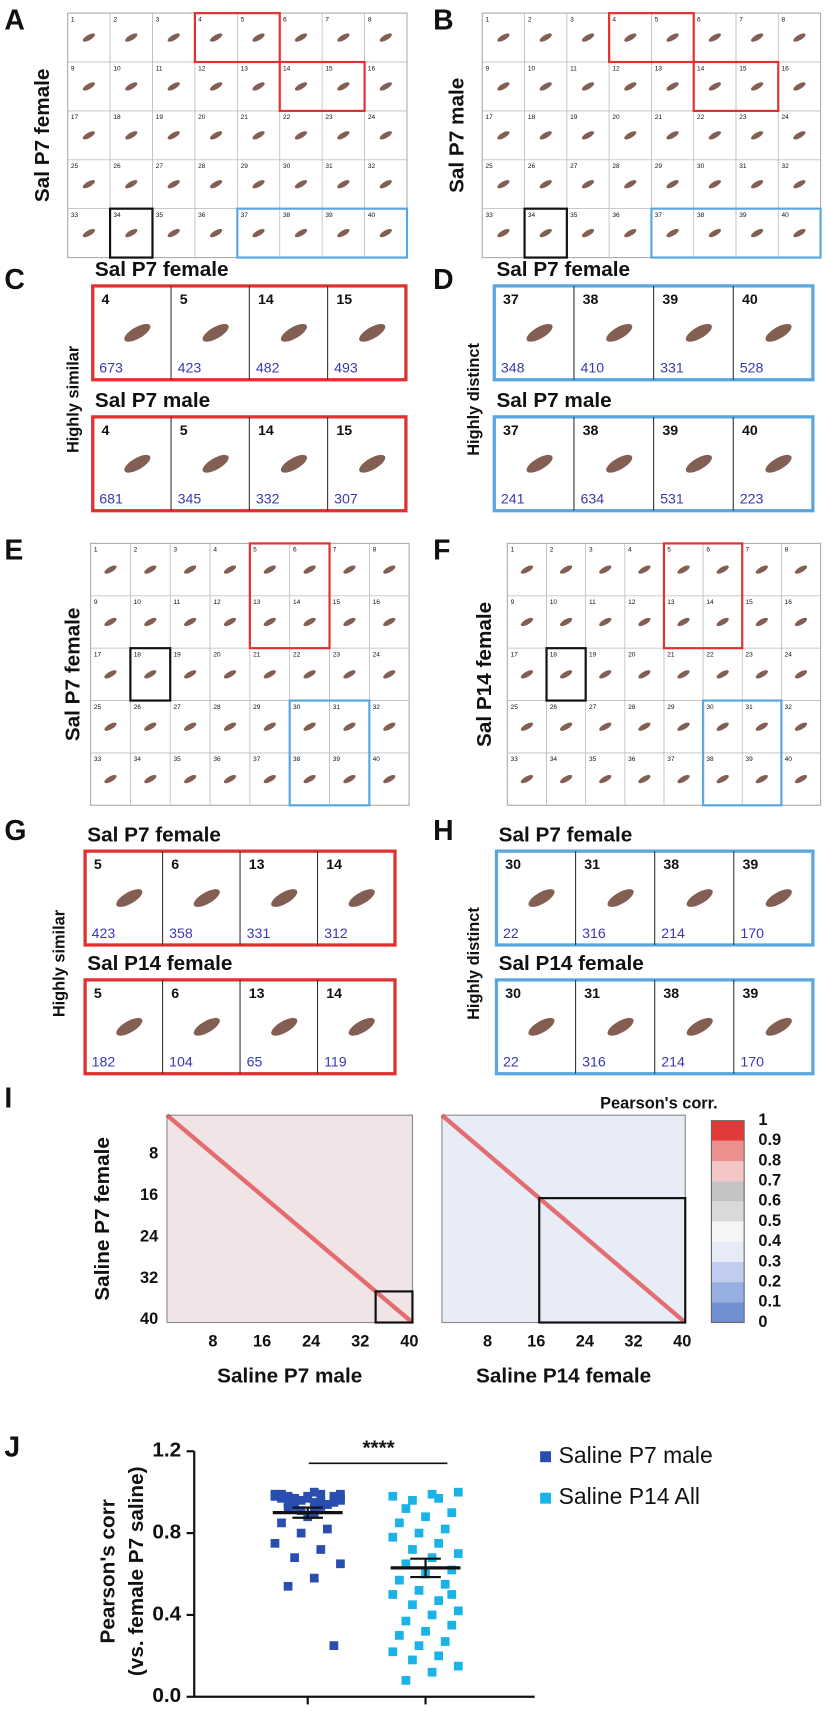 The height and width of the screenshot is (1711, 826). Describe the element at coordinates (710, 654) in the screenshot. I see `cell-id: 22` at that location.